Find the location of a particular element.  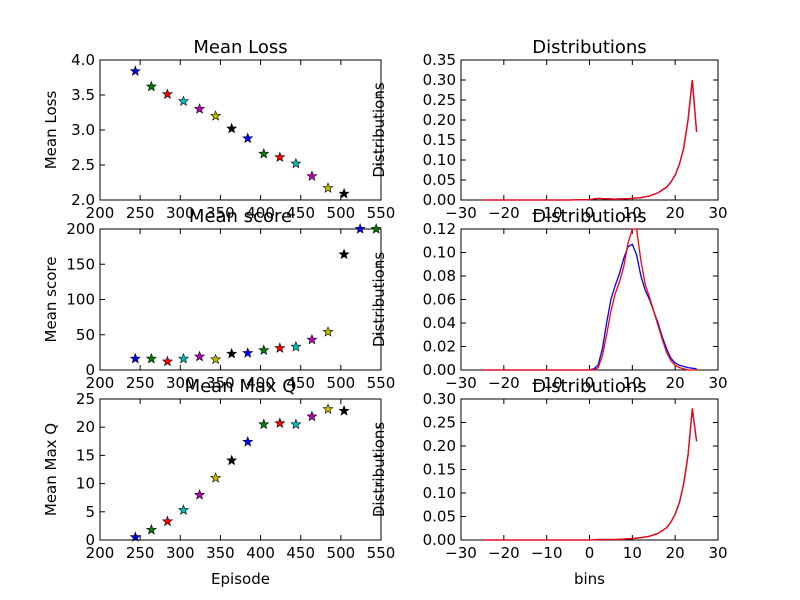

y-tick-label: 15 is located at coordinates (85, 455).